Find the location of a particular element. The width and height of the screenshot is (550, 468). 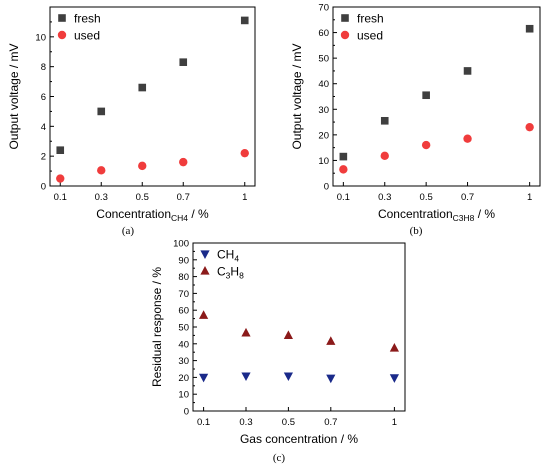

y-tick-label: 6 is located at coordinates (43, 97).